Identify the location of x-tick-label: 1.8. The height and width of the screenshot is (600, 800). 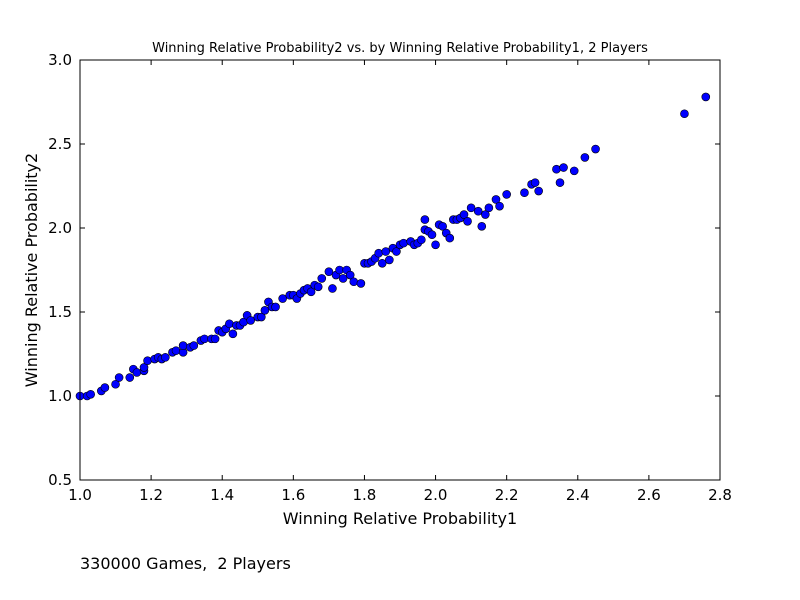
(365, 495).